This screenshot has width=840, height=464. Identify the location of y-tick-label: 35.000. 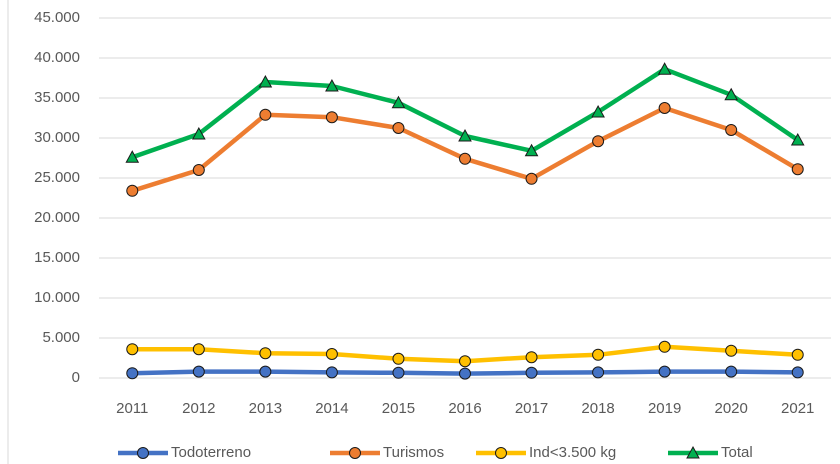
(57, 97).